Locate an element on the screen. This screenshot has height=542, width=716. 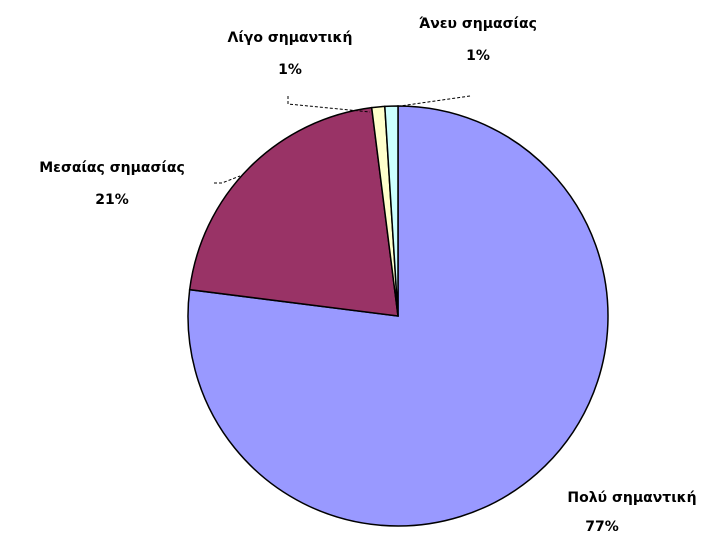
slice-value-label: 77% is located at coordinates (602, 527).